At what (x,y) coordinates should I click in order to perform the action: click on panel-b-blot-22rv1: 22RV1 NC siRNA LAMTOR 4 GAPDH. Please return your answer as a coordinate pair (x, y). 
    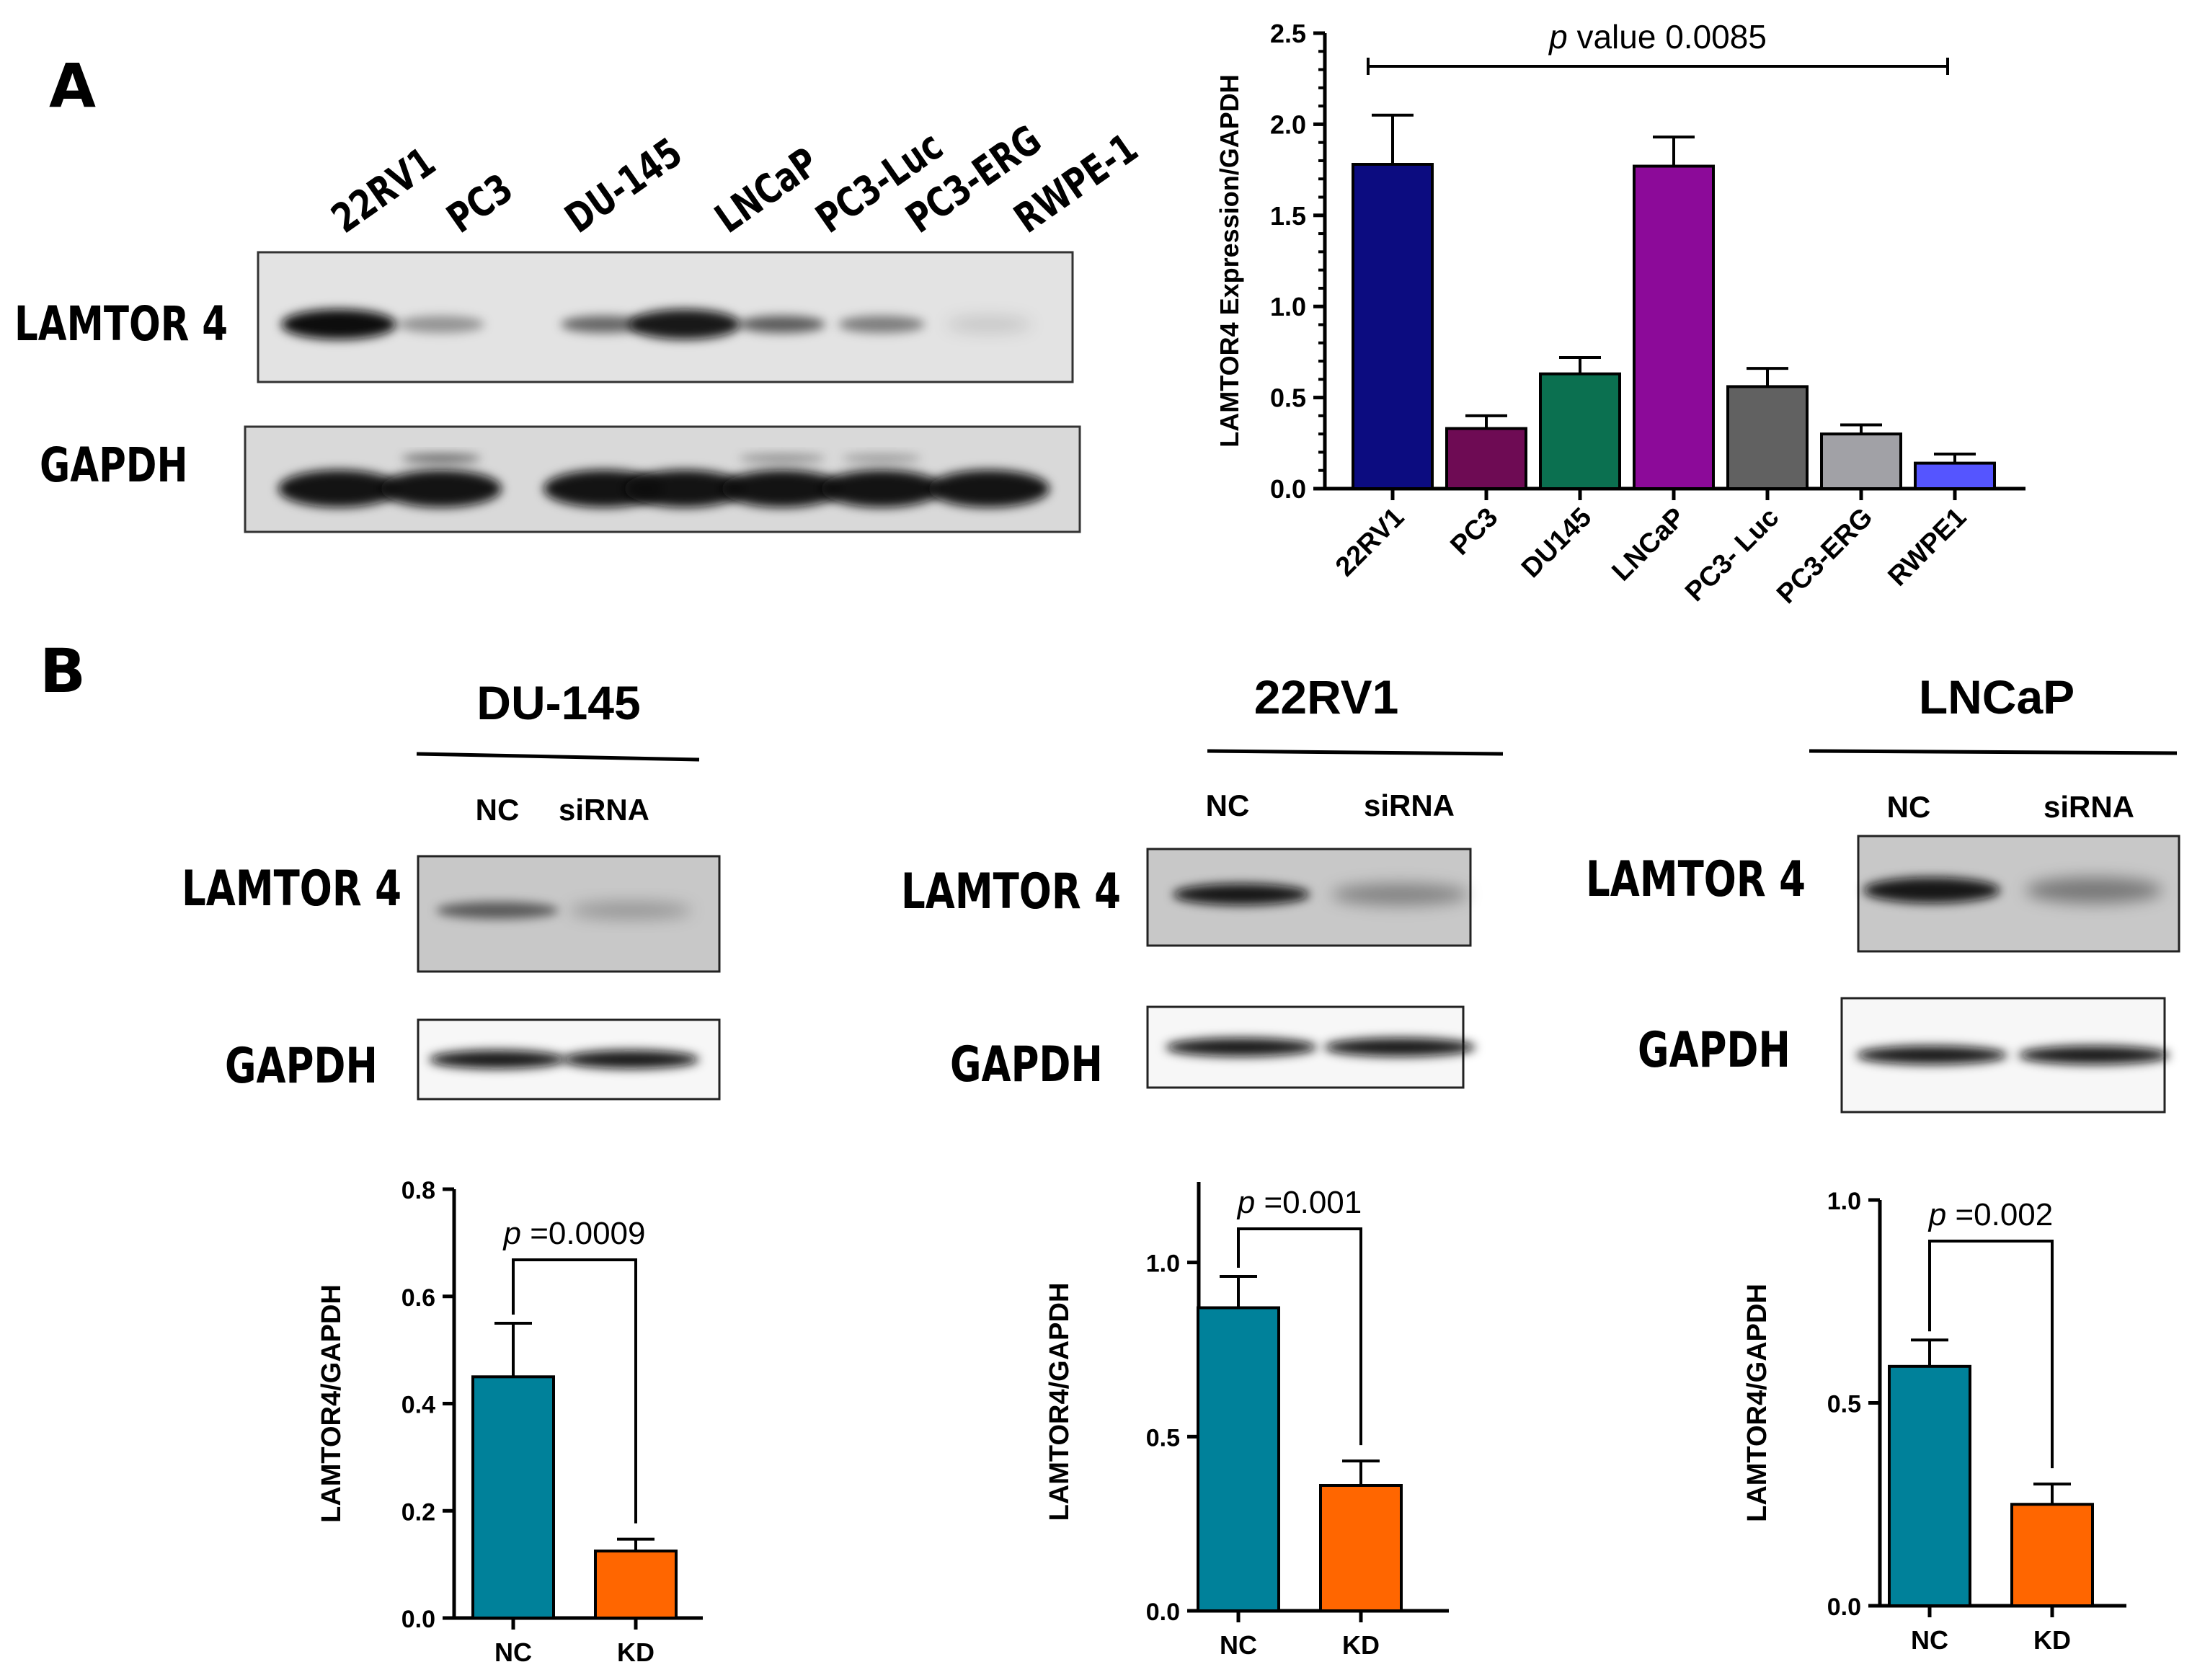
    Looking at the image, I should click on (1202, 881).